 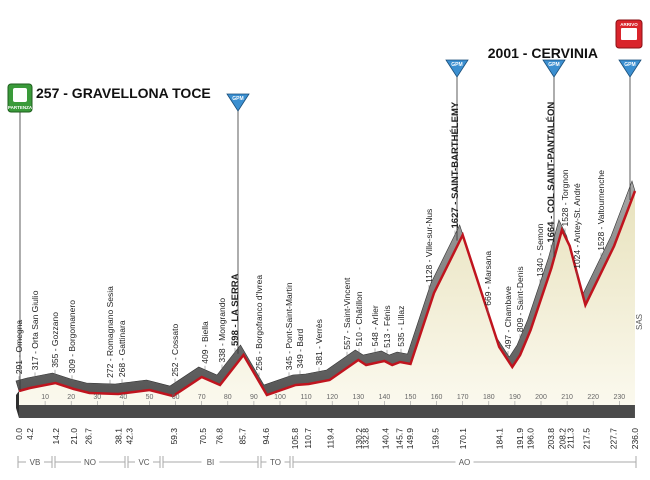 I want to click on place-label: 291 - Omegna, so click(x=19, y=347).